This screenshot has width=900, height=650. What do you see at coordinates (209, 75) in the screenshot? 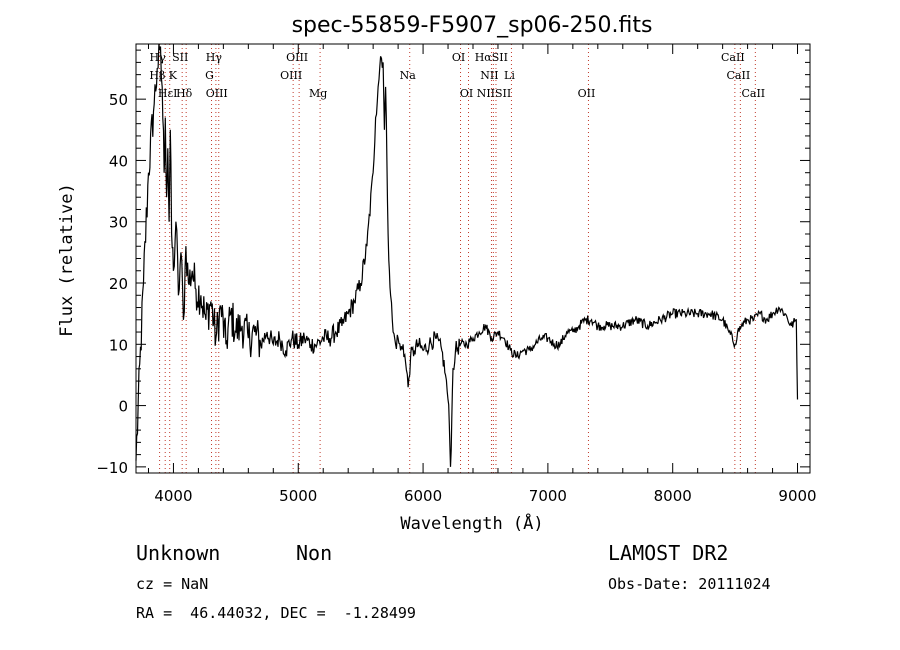
I see `spectral-line-label: G` at bounding box center [209, 75].